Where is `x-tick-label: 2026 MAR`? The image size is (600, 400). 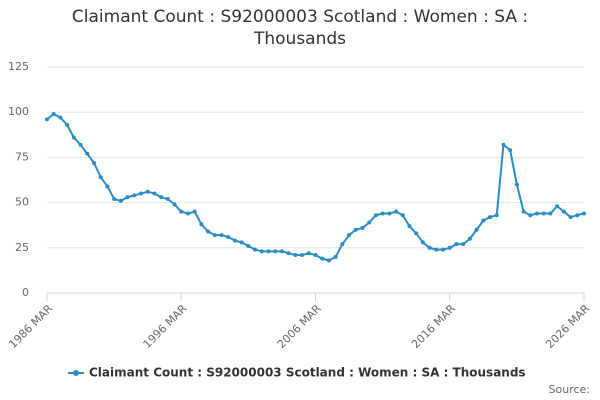 x-tick-label: 2026 MAR is located at coordinates (567, 326).